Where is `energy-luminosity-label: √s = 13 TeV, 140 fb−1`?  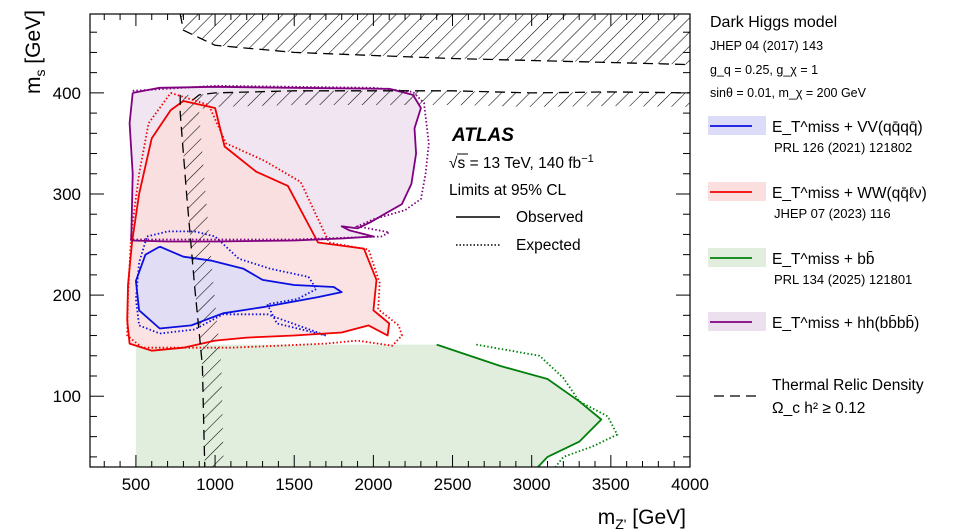 energy-luminosity-label: √s = 13 TeV, 140 fb−1 is located at coordinates (521, 162).